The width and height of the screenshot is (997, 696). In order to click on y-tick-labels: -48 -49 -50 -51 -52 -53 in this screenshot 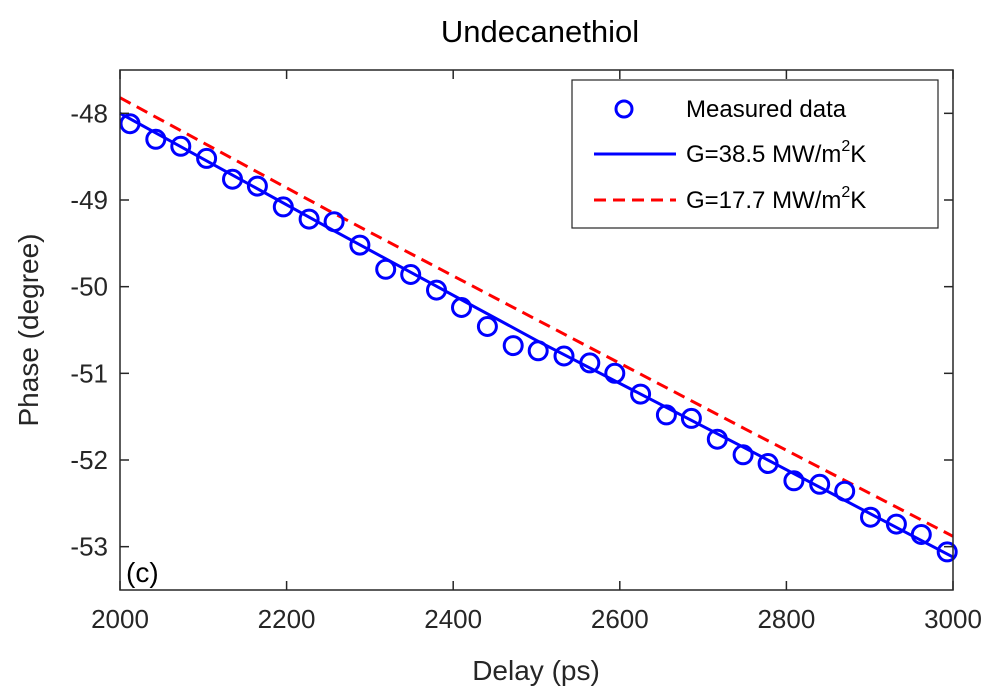, I will do `click(89, 329)`.